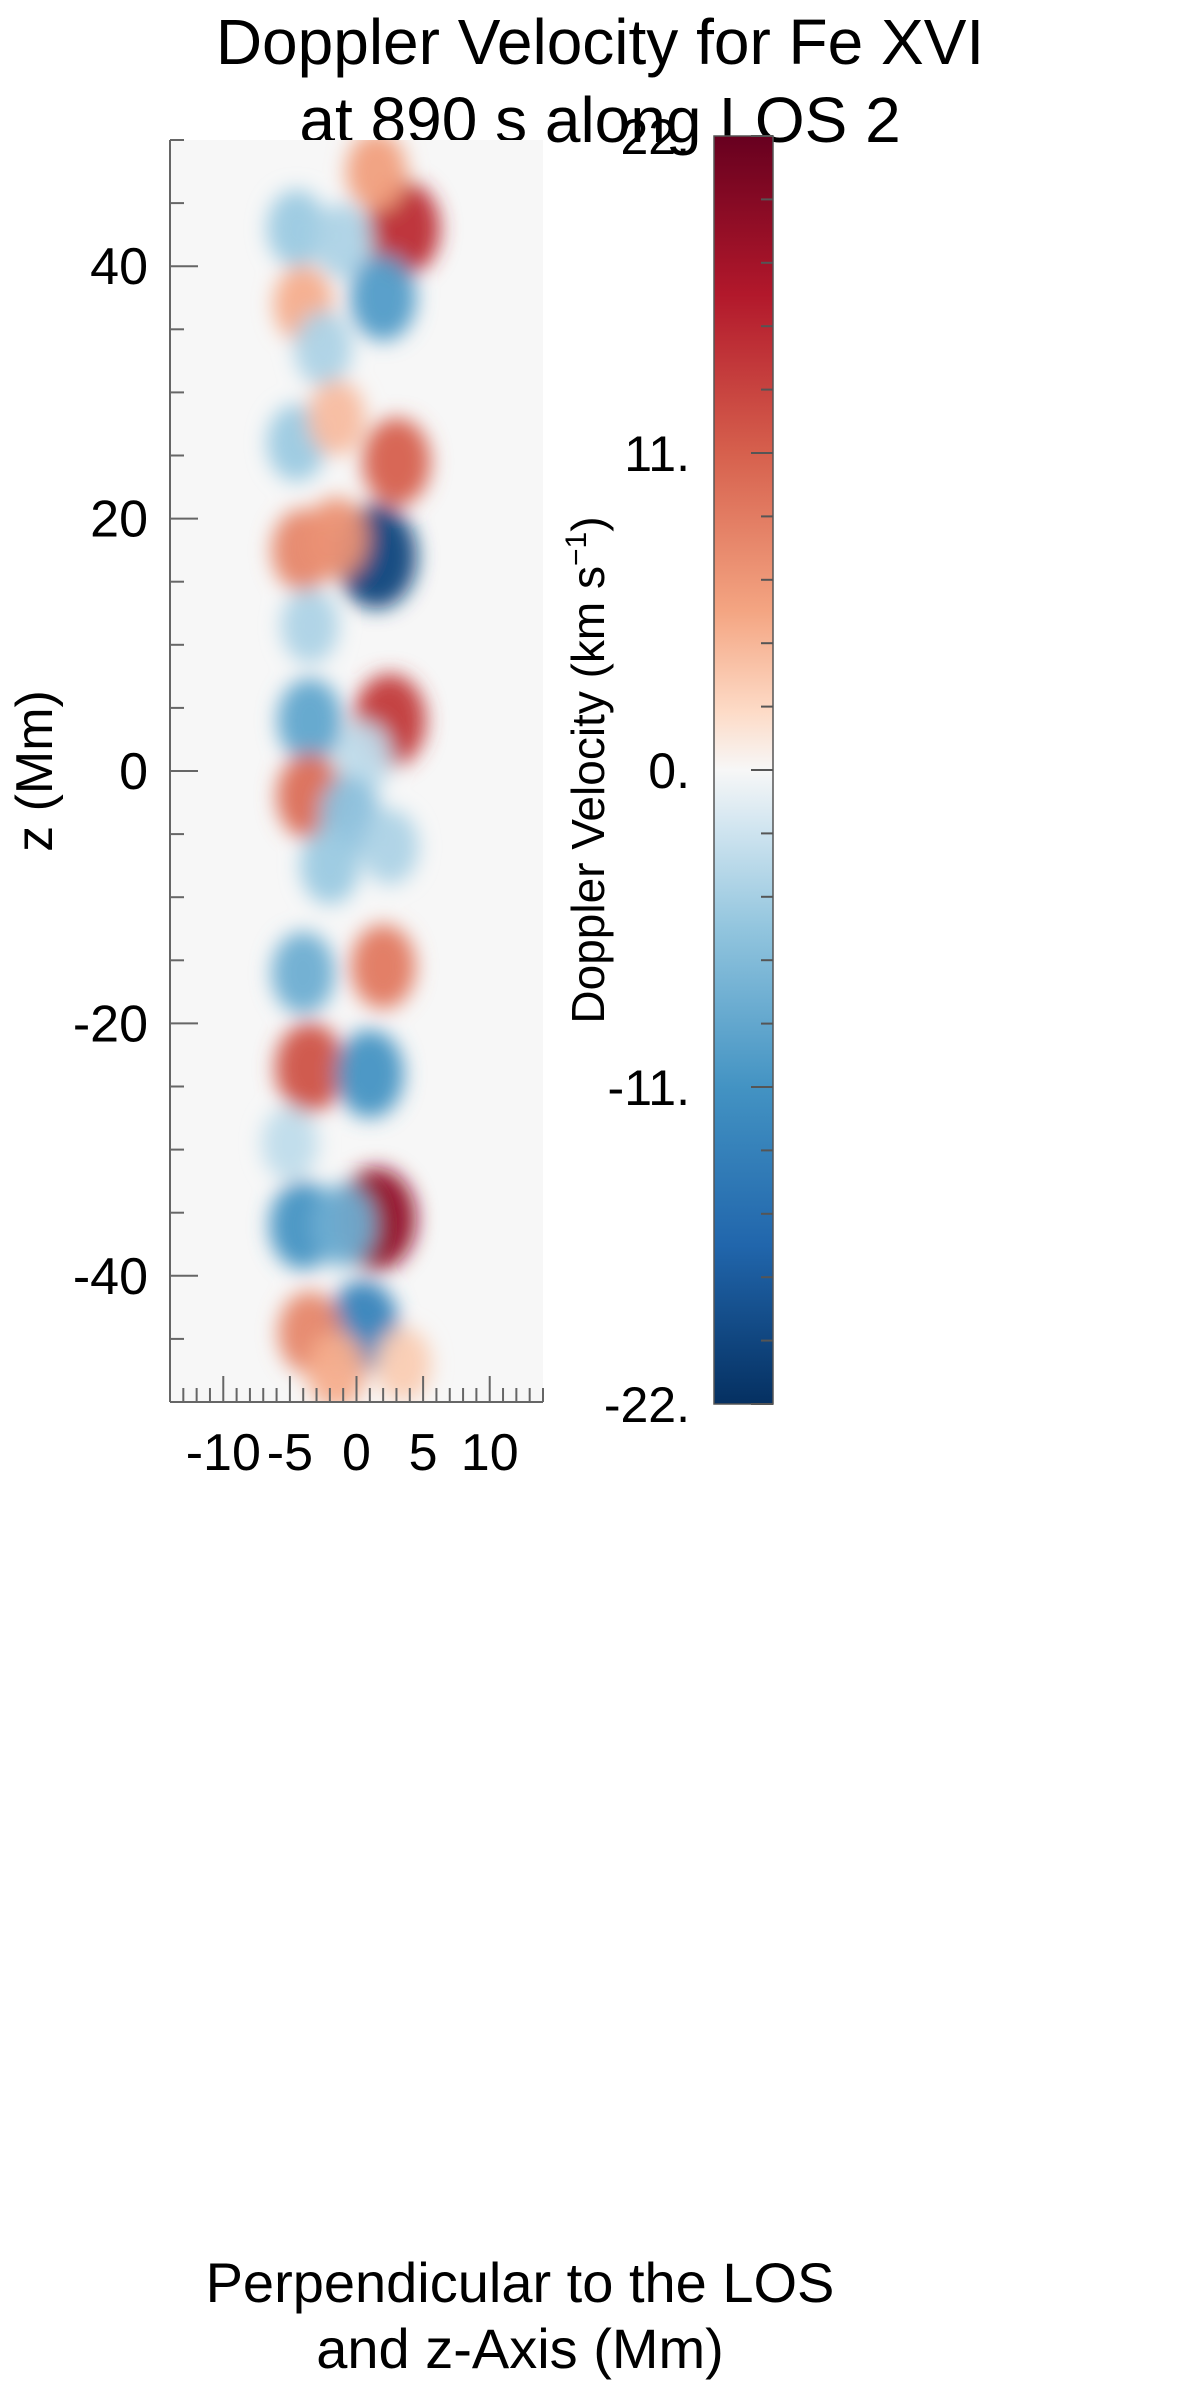 The height and width of the screenshot is (2394, 1200). What do you see at coordinates (647, 1405) in the screenshot?
I see `colorbar-tick-label: -22.` at bounding box center [647, 1405].